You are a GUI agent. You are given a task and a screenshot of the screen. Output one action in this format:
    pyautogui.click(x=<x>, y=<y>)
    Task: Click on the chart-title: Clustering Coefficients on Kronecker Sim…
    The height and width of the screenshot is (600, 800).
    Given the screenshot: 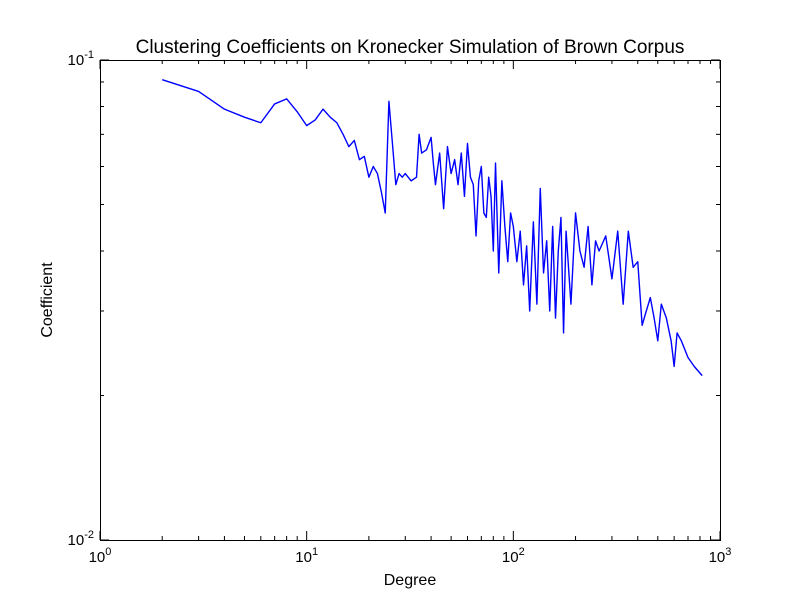 What is the action you would take?
    pyautogui.click(x=410, y=47)
    